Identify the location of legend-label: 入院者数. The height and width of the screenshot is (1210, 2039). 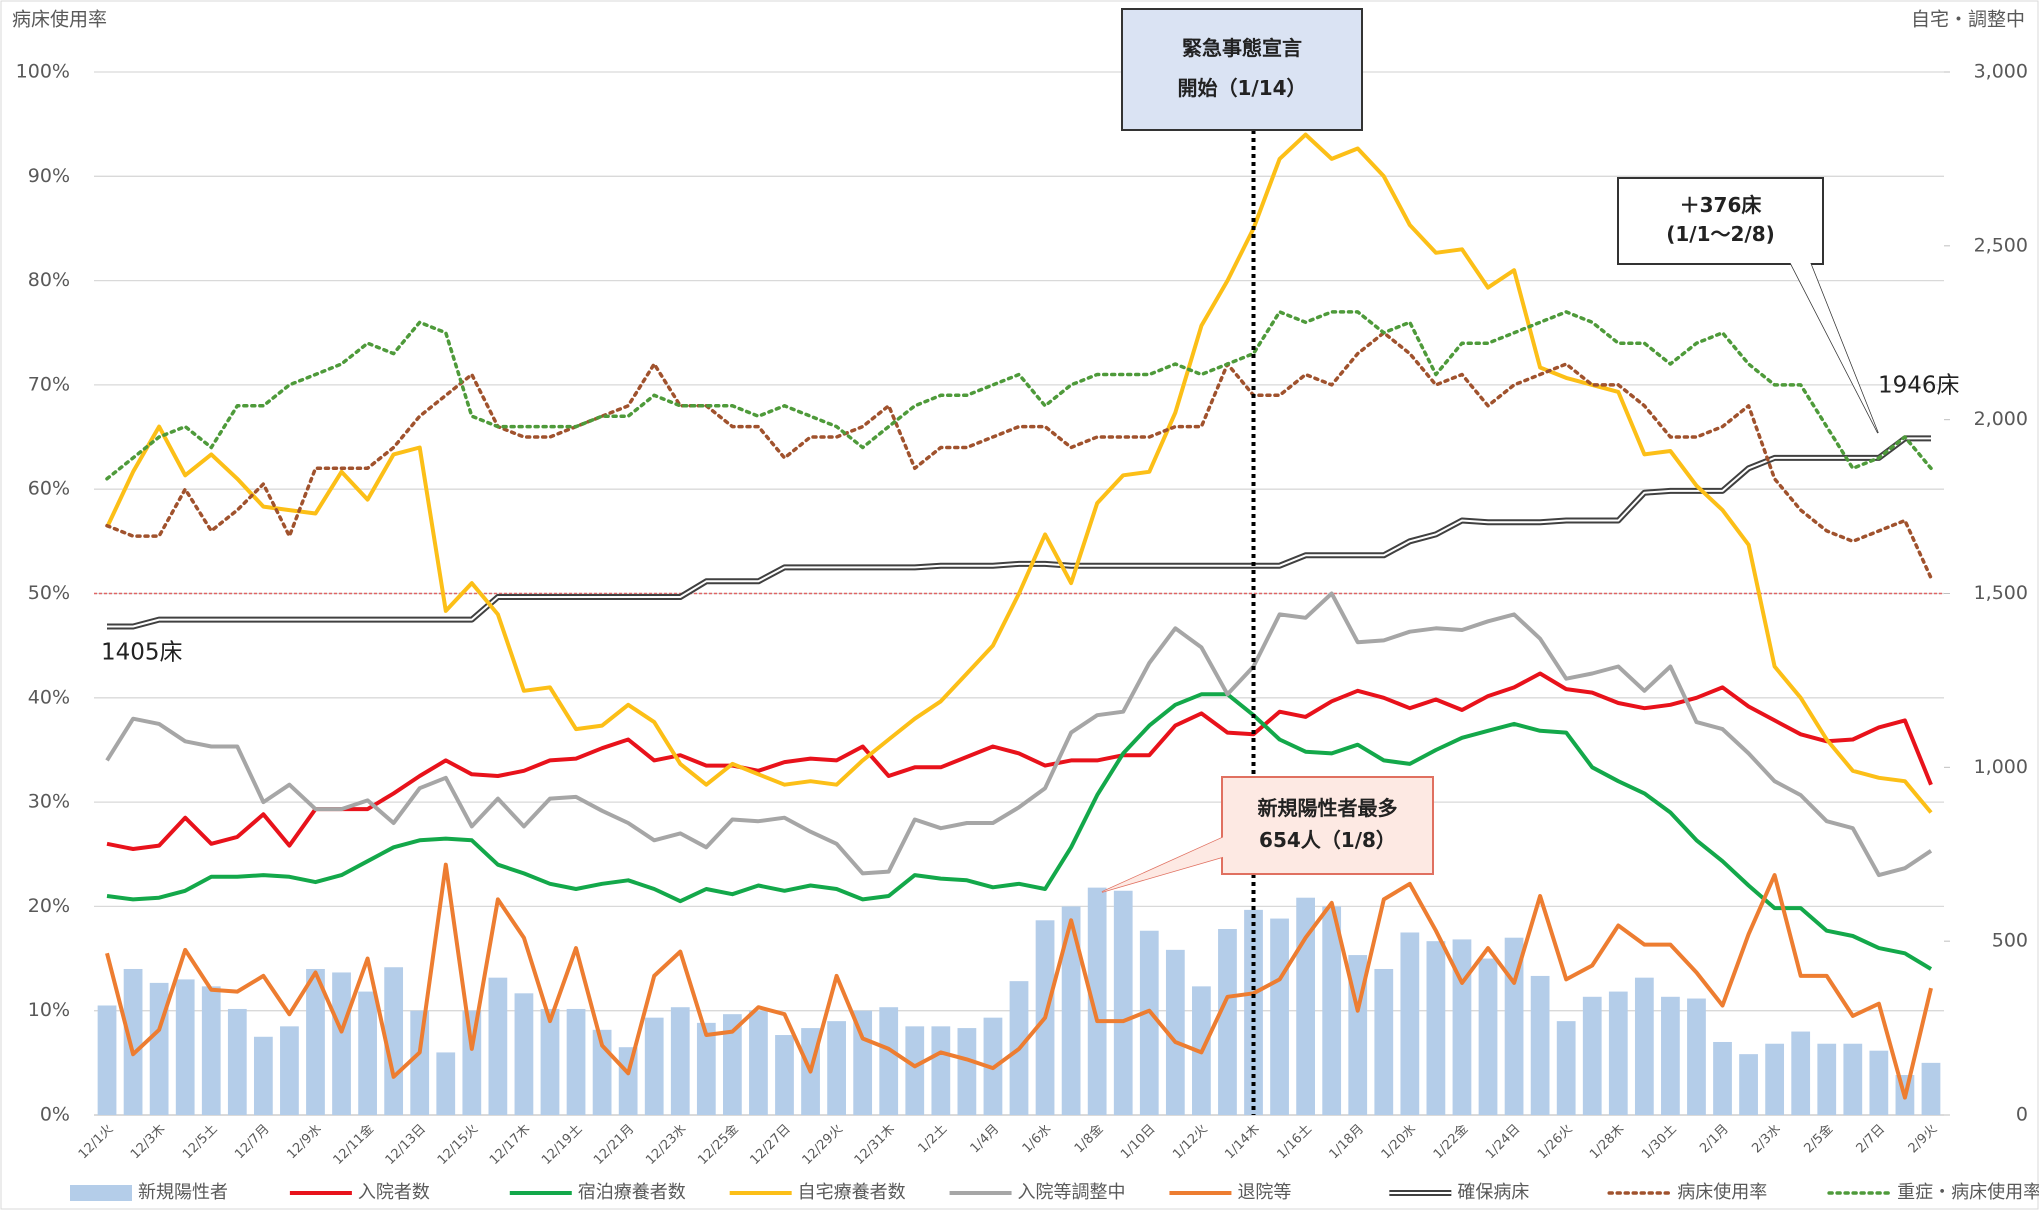
(394, 1192).